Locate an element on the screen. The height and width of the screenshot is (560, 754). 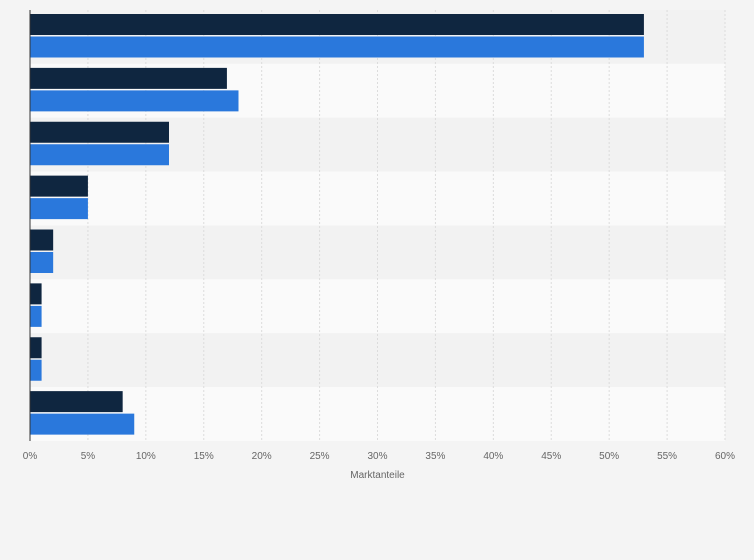
x-tick-label: 50% is located at coordinates (609, 456).